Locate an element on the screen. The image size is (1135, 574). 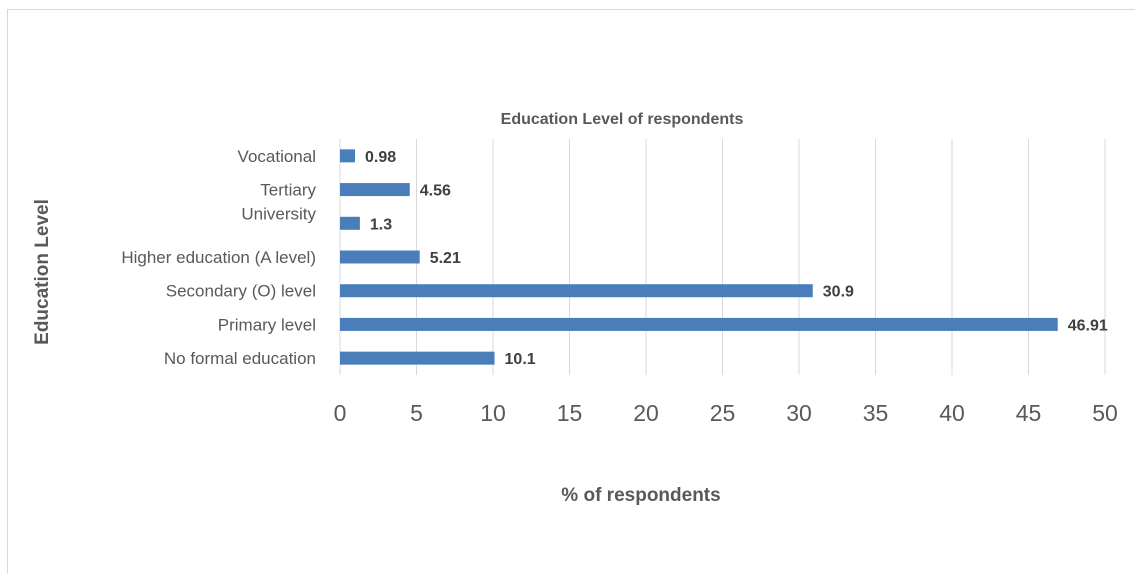
x-tick-label: 5 is located at coordinates (416, 413).